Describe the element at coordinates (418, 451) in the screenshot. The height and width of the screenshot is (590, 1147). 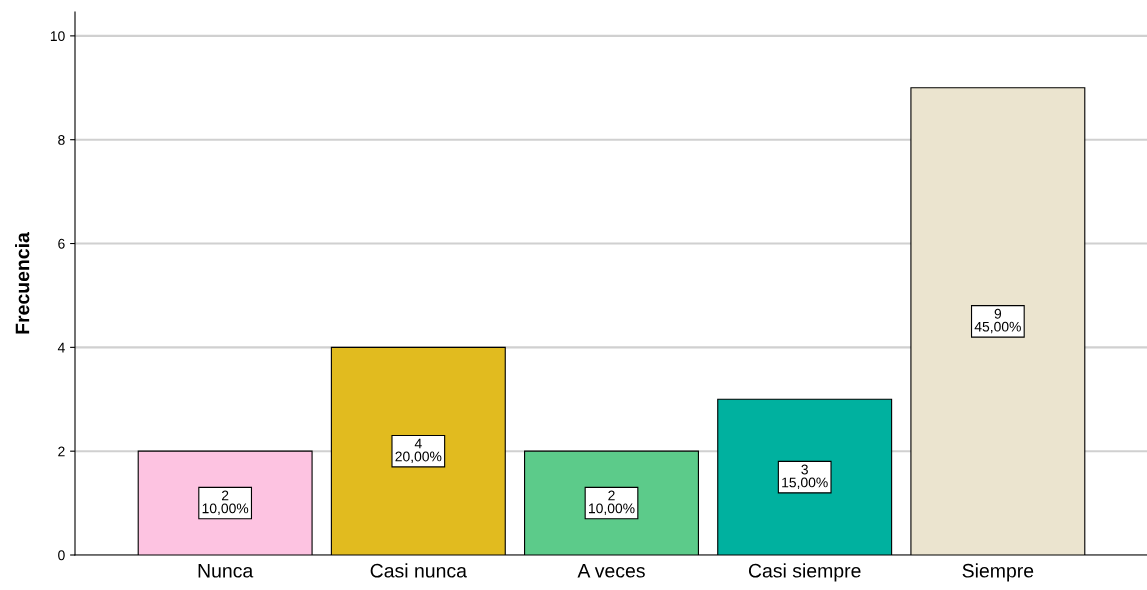
I see `data-label: 4 20,00%` at that location.